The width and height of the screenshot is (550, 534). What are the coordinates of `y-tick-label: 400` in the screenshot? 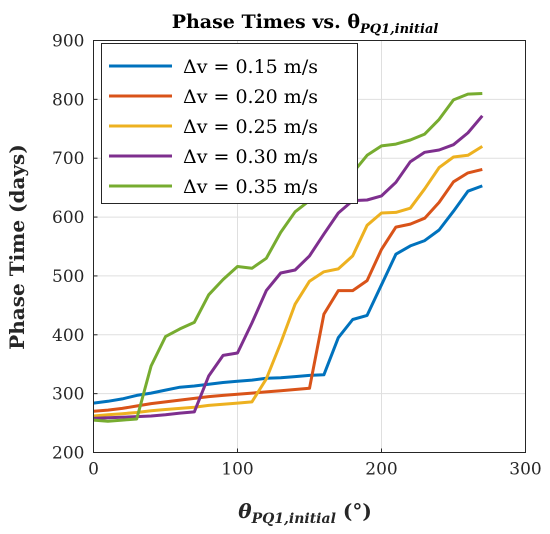 It's located at (68, 336).